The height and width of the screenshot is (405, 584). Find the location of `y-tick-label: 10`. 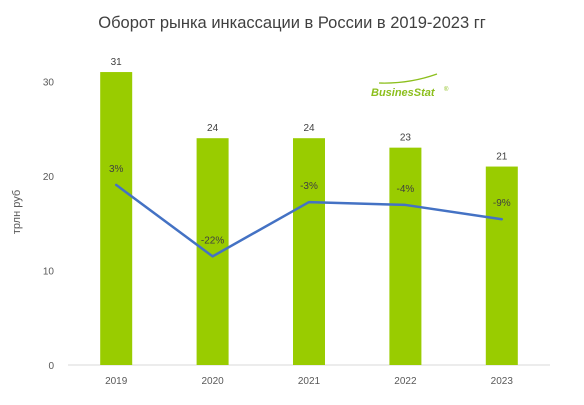

y-tick-label: 10 is located at coordinates (49, 272).